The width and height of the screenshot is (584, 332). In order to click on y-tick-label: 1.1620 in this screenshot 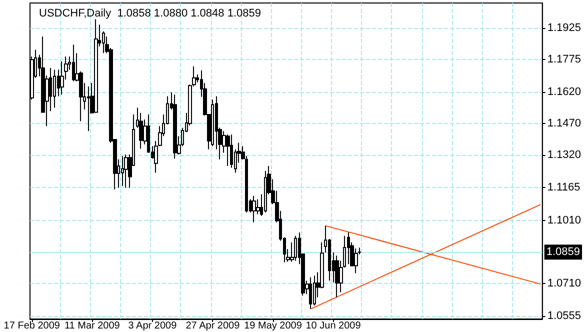, I will do `click(564, 92)`.